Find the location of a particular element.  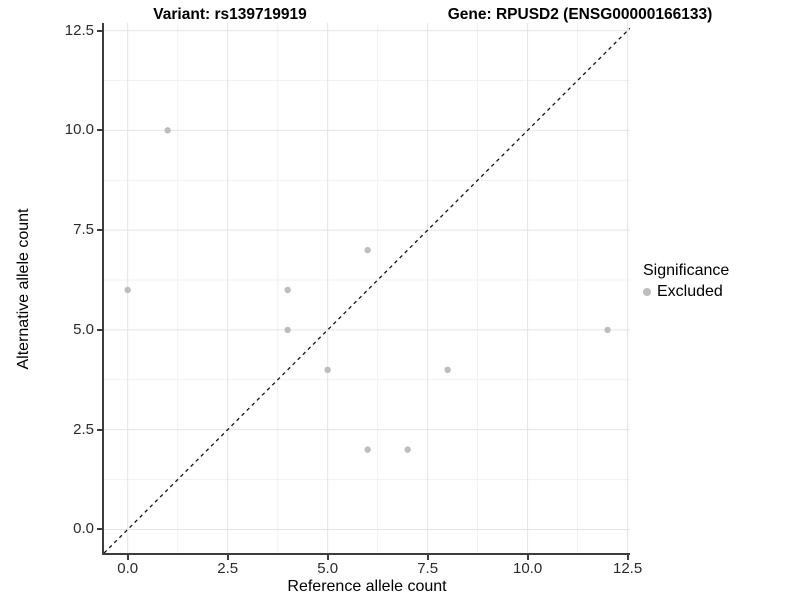

legend: Significance Excluded is located at coordinates (721, 281).